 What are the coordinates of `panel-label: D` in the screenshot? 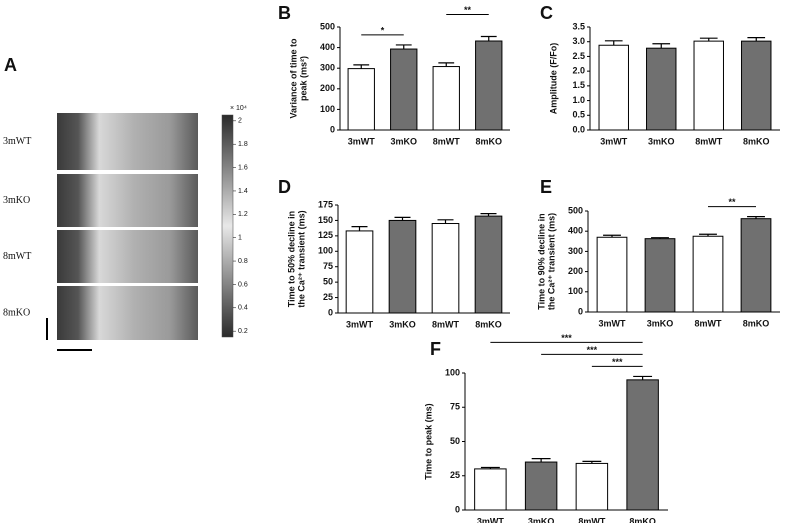 It's located at (284, 187).